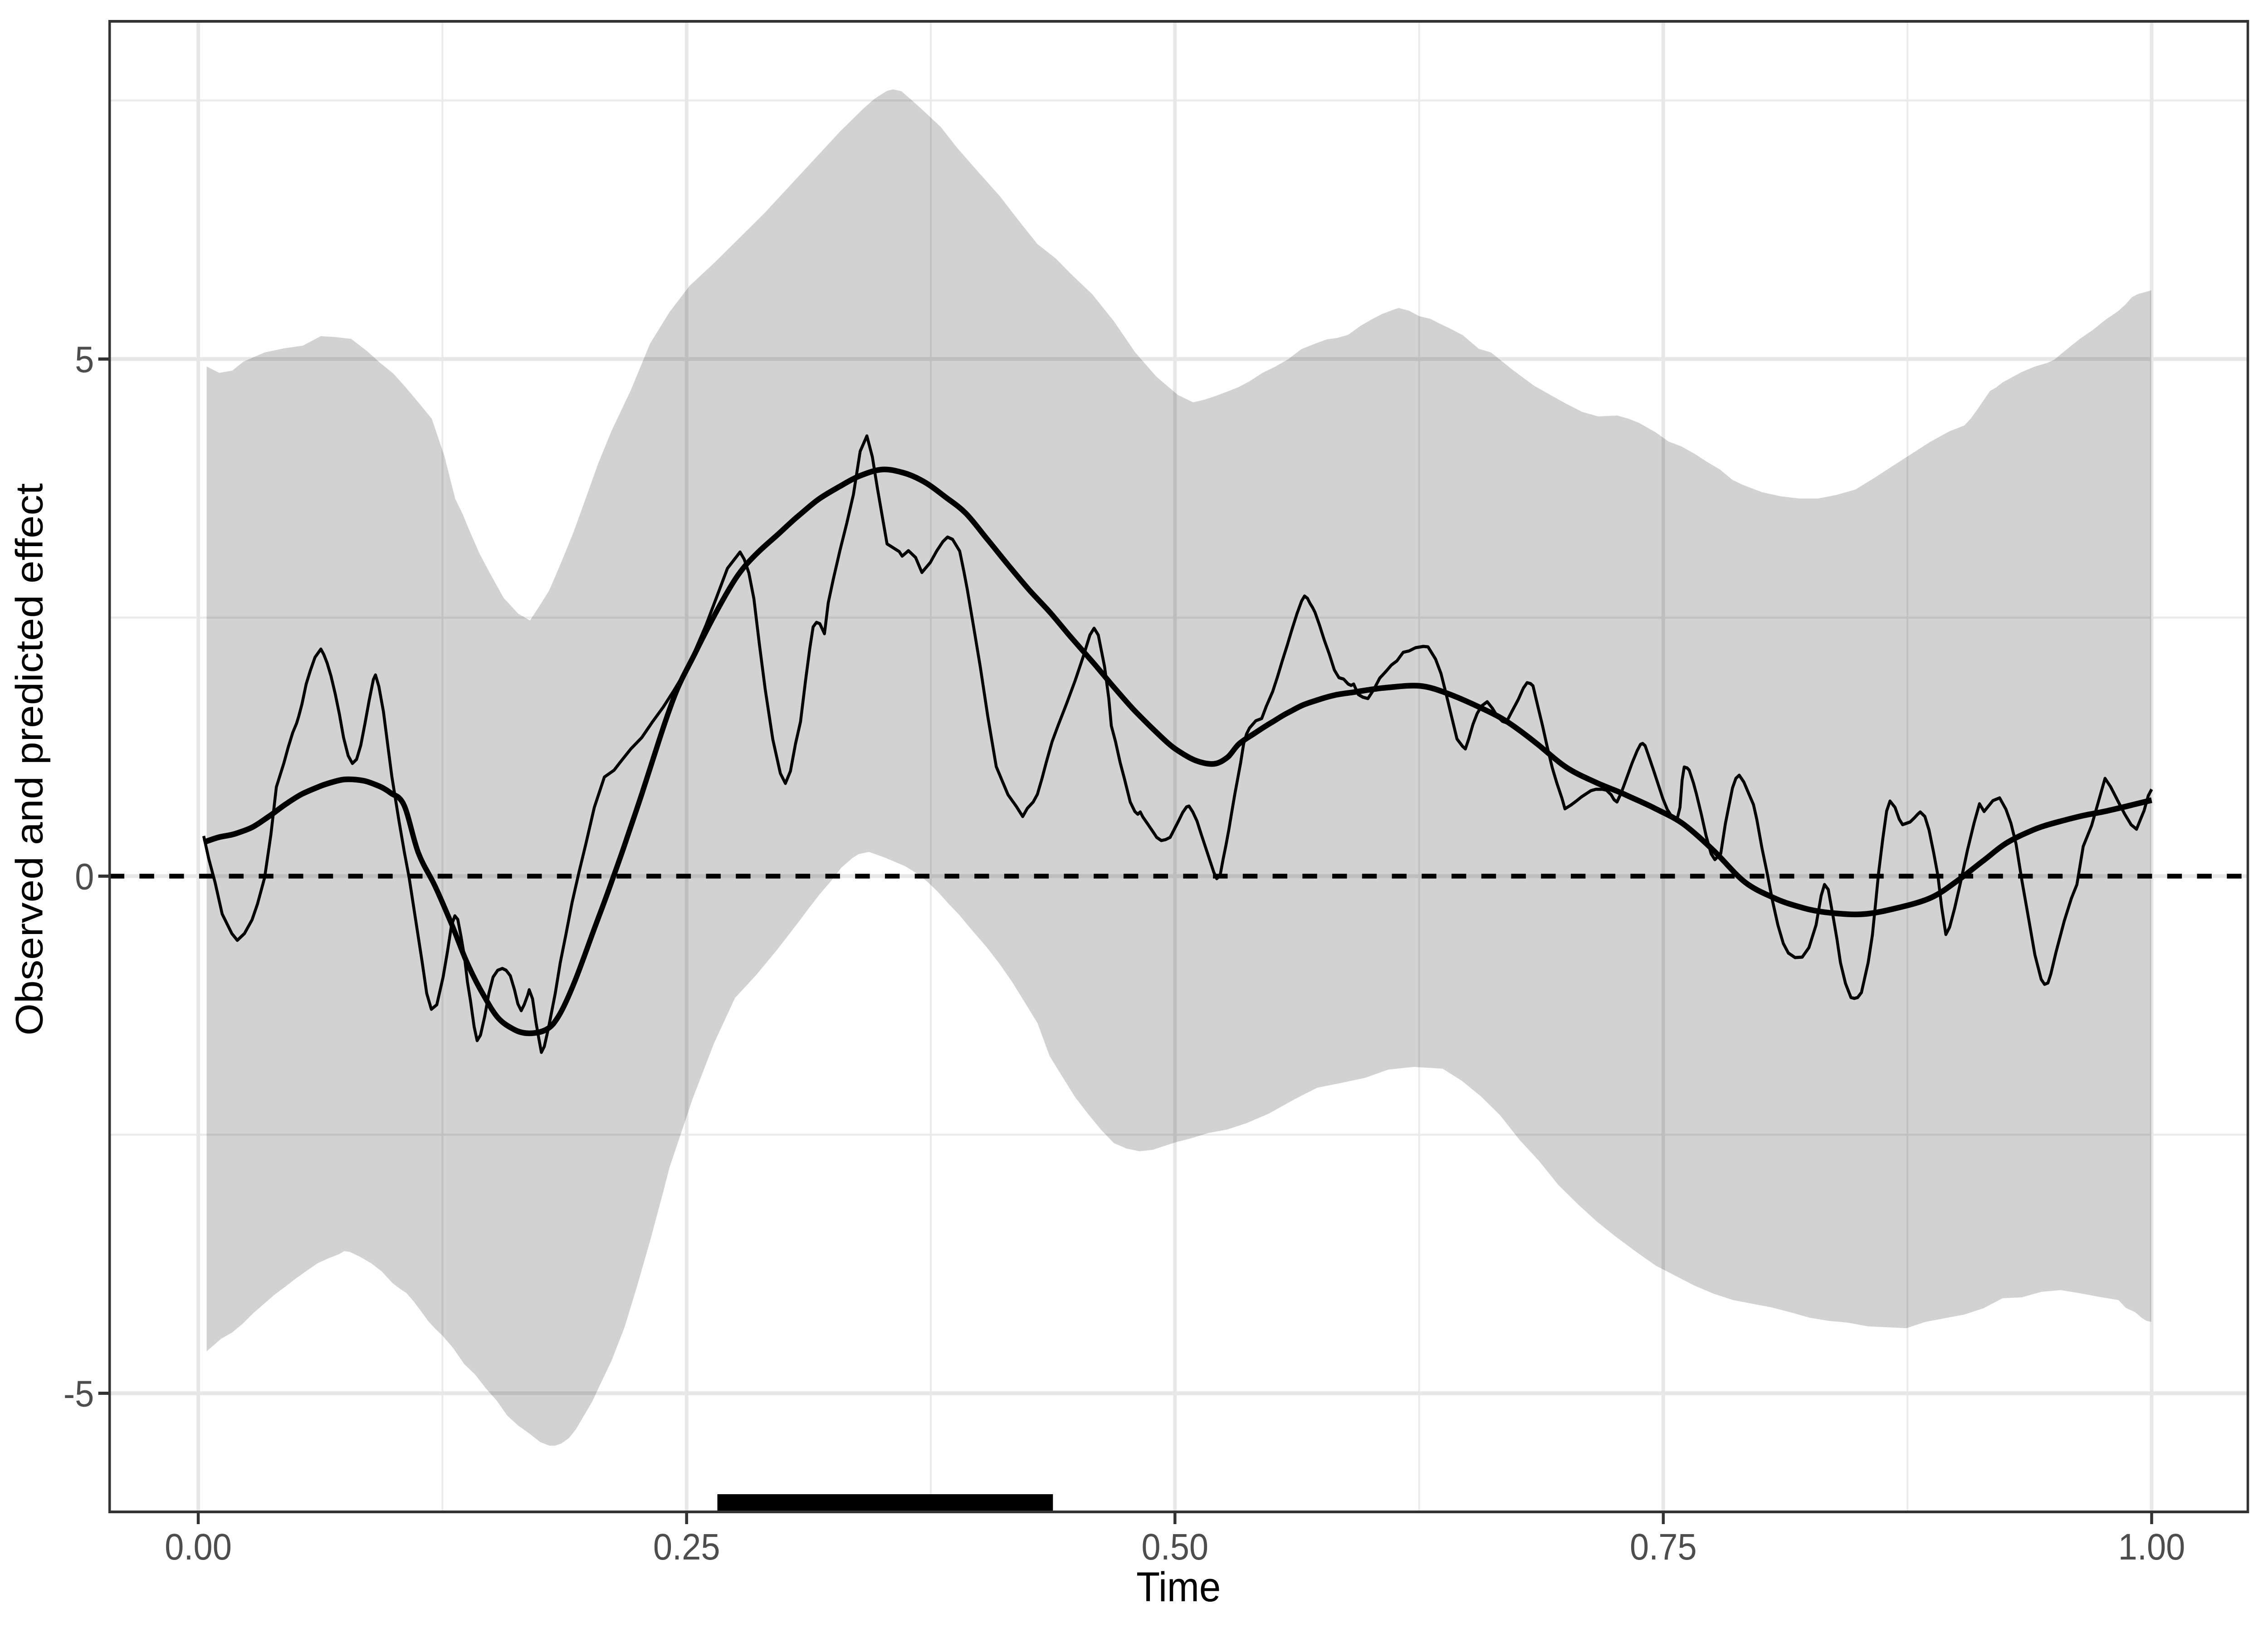 Image resolution: width=2268 pixels, height=1633 pixels. I want to click on svg-text: 0.25, so click(687, 1546).